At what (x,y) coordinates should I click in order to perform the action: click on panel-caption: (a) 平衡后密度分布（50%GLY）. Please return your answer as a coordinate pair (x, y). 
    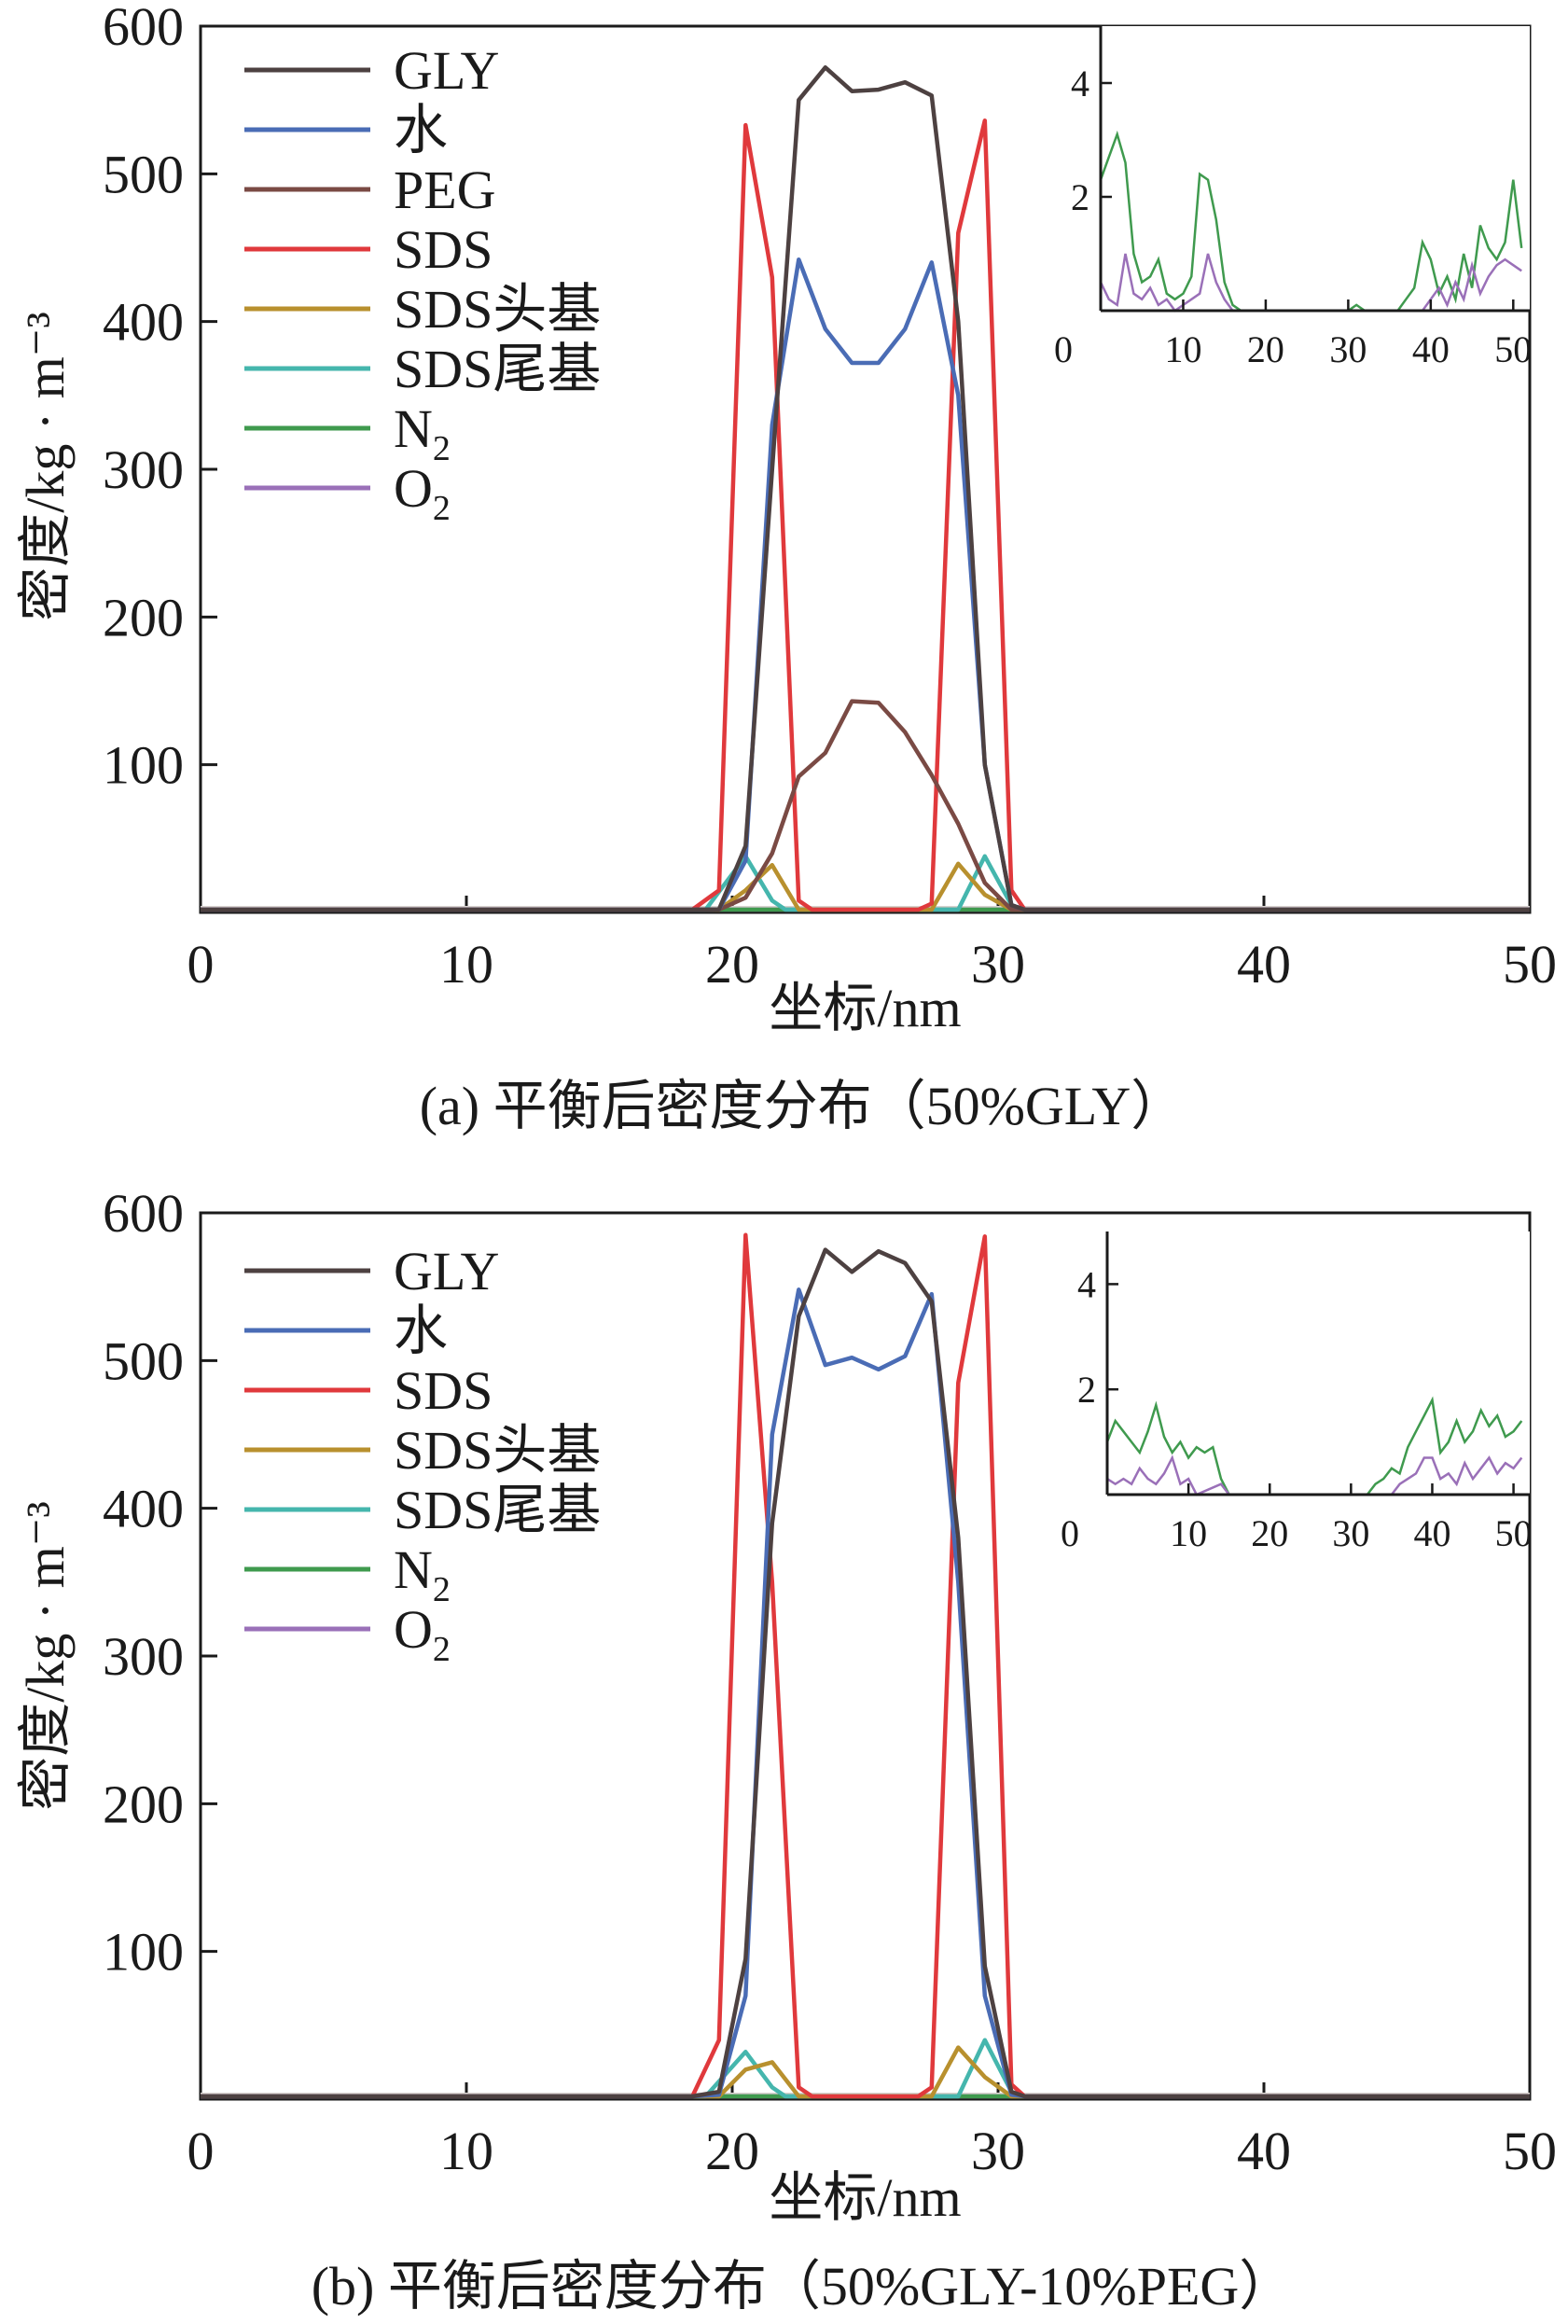
    Looking at the image, I should click on (803, 1106).